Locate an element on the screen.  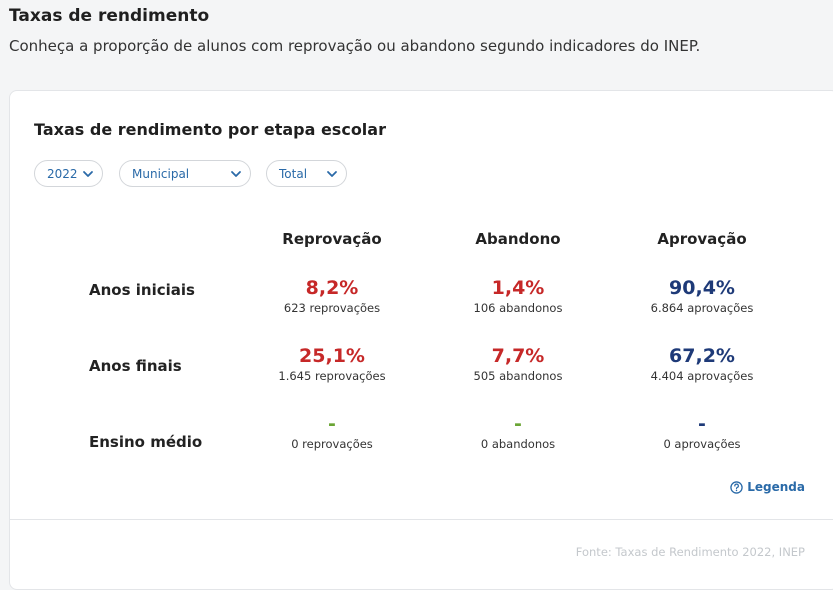
column-header-aprovacao: Aprovação is located at coordinates (702, 239).